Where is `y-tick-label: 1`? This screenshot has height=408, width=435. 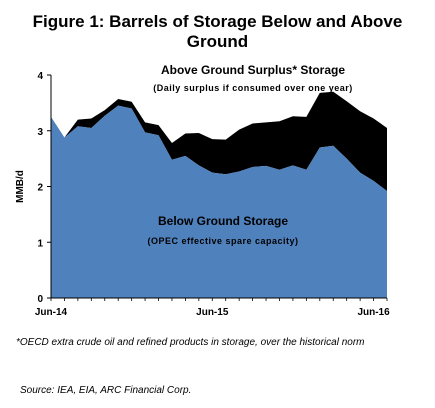
y-tick-label: 1 is located at coordinates (40, 243).